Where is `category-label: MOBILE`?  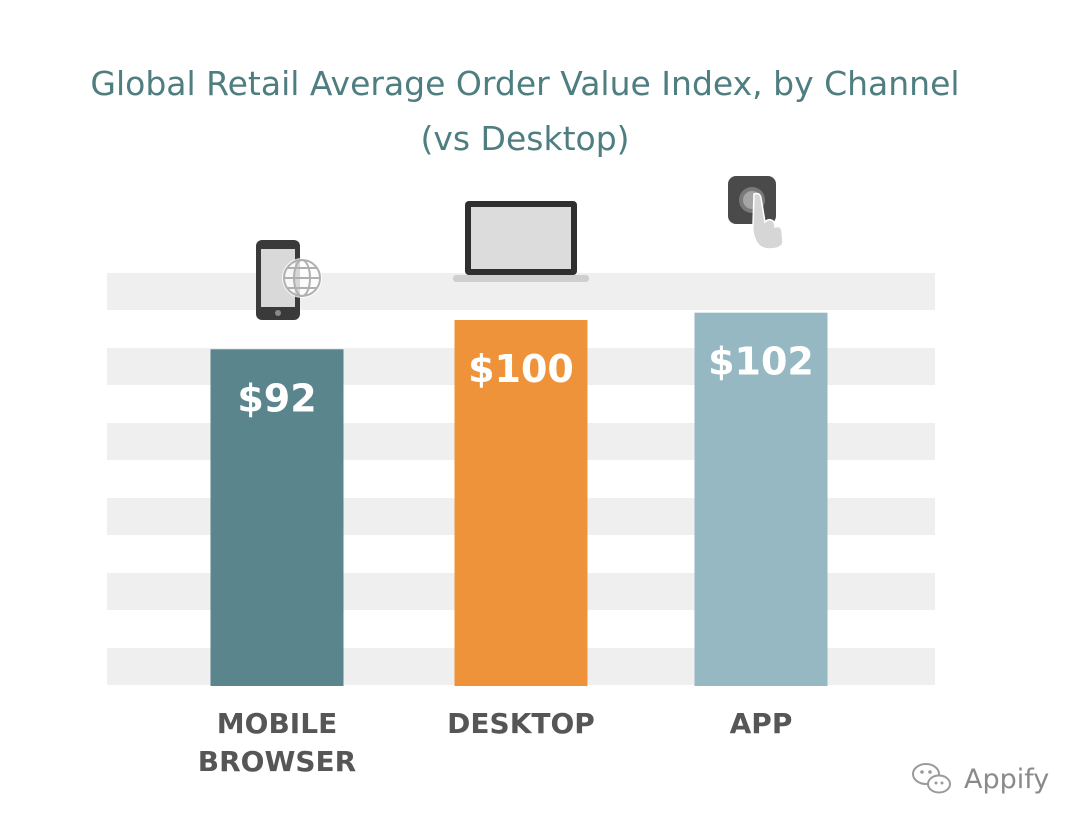
category-label: MOBILE is located at coordinates (277, 723).